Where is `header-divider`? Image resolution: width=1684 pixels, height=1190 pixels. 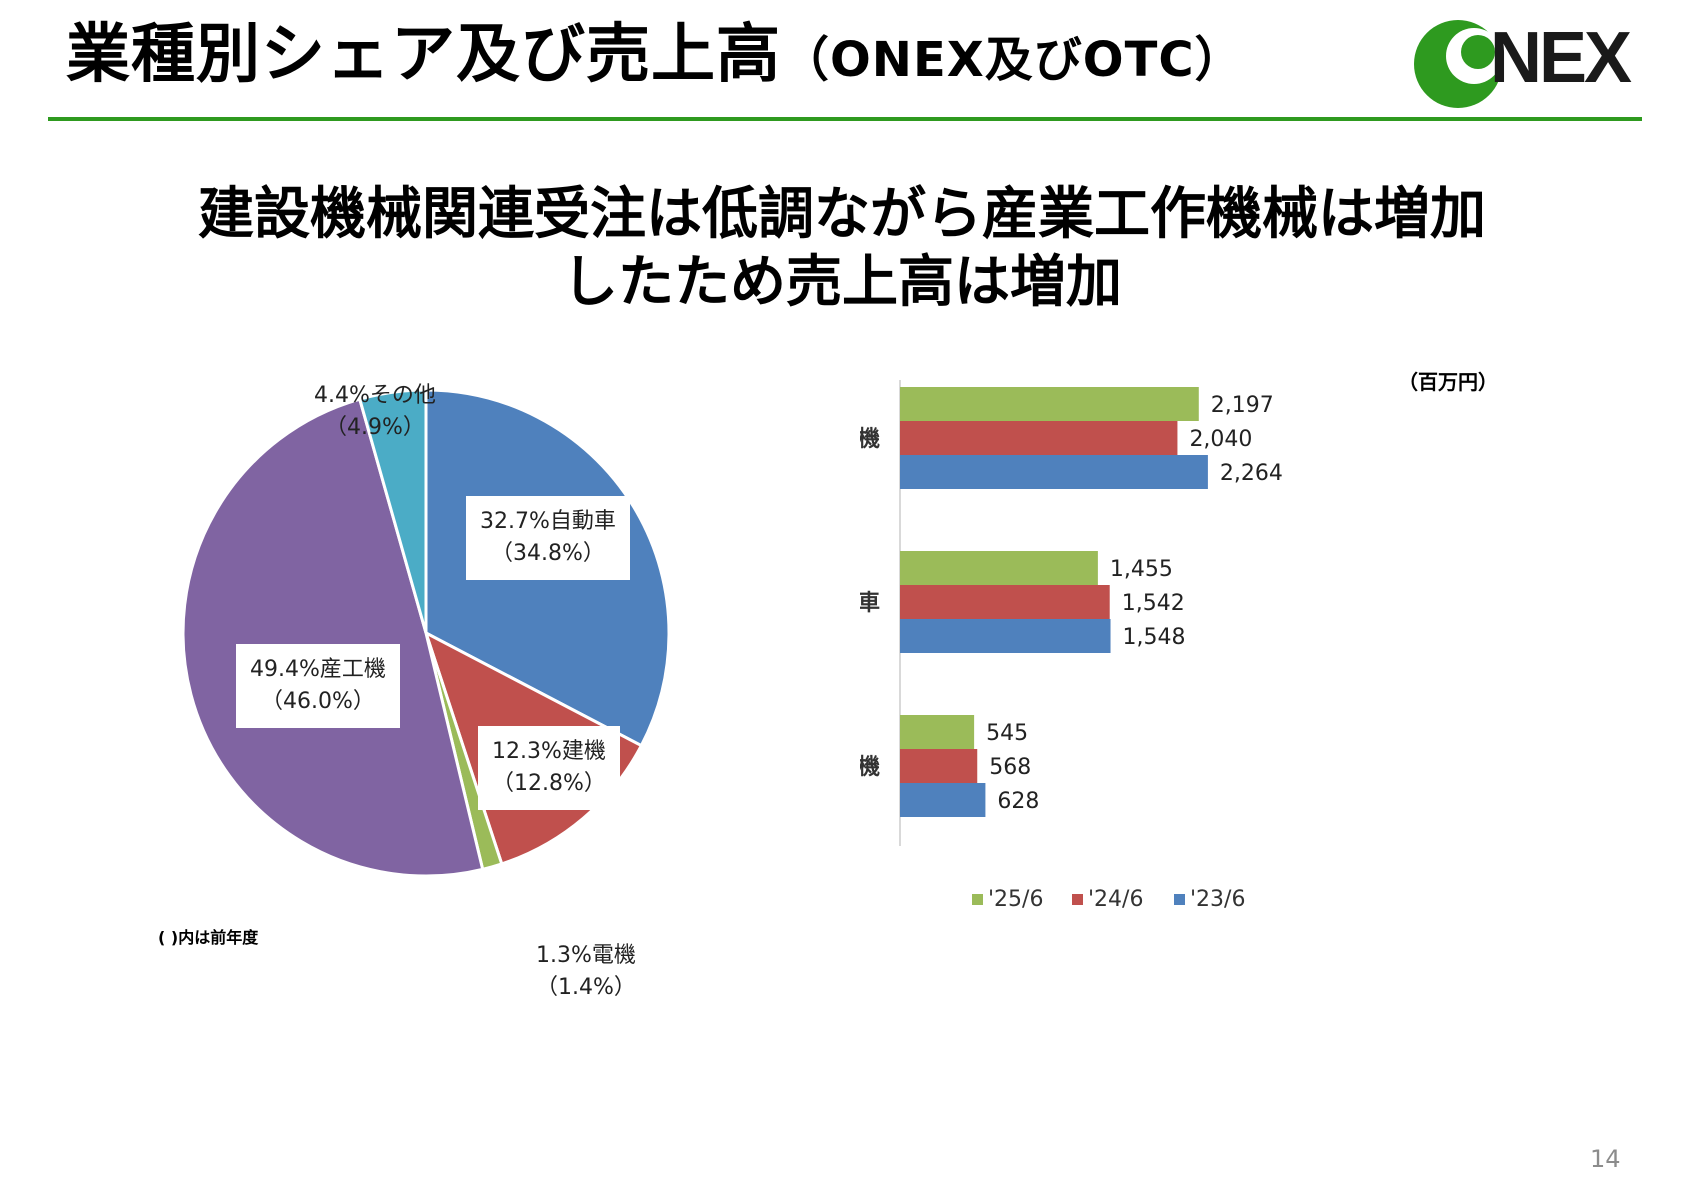
header-divider is located at coordinates (845, 119).